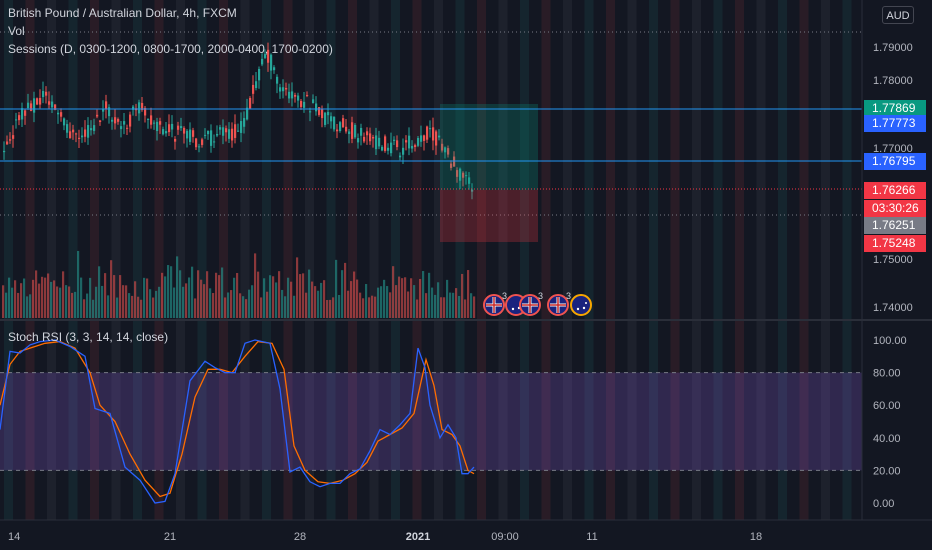 The image size is (932, 550). Describe the element at coordinates (505, 537) in the screenshot. I see `time-axis-label: 09:00` at that location.